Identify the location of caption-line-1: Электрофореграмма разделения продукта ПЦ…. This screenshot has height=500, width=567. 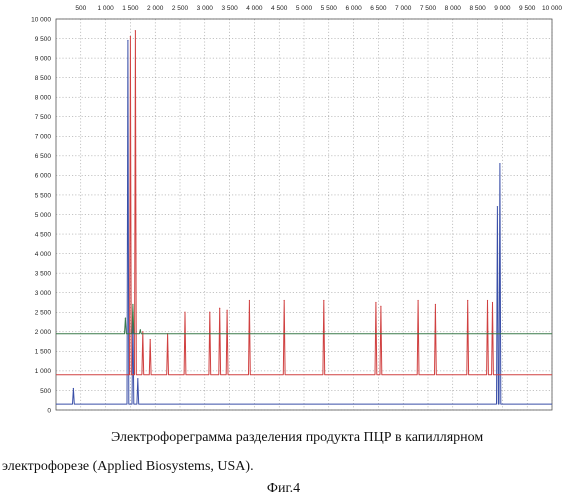
(297, 438).